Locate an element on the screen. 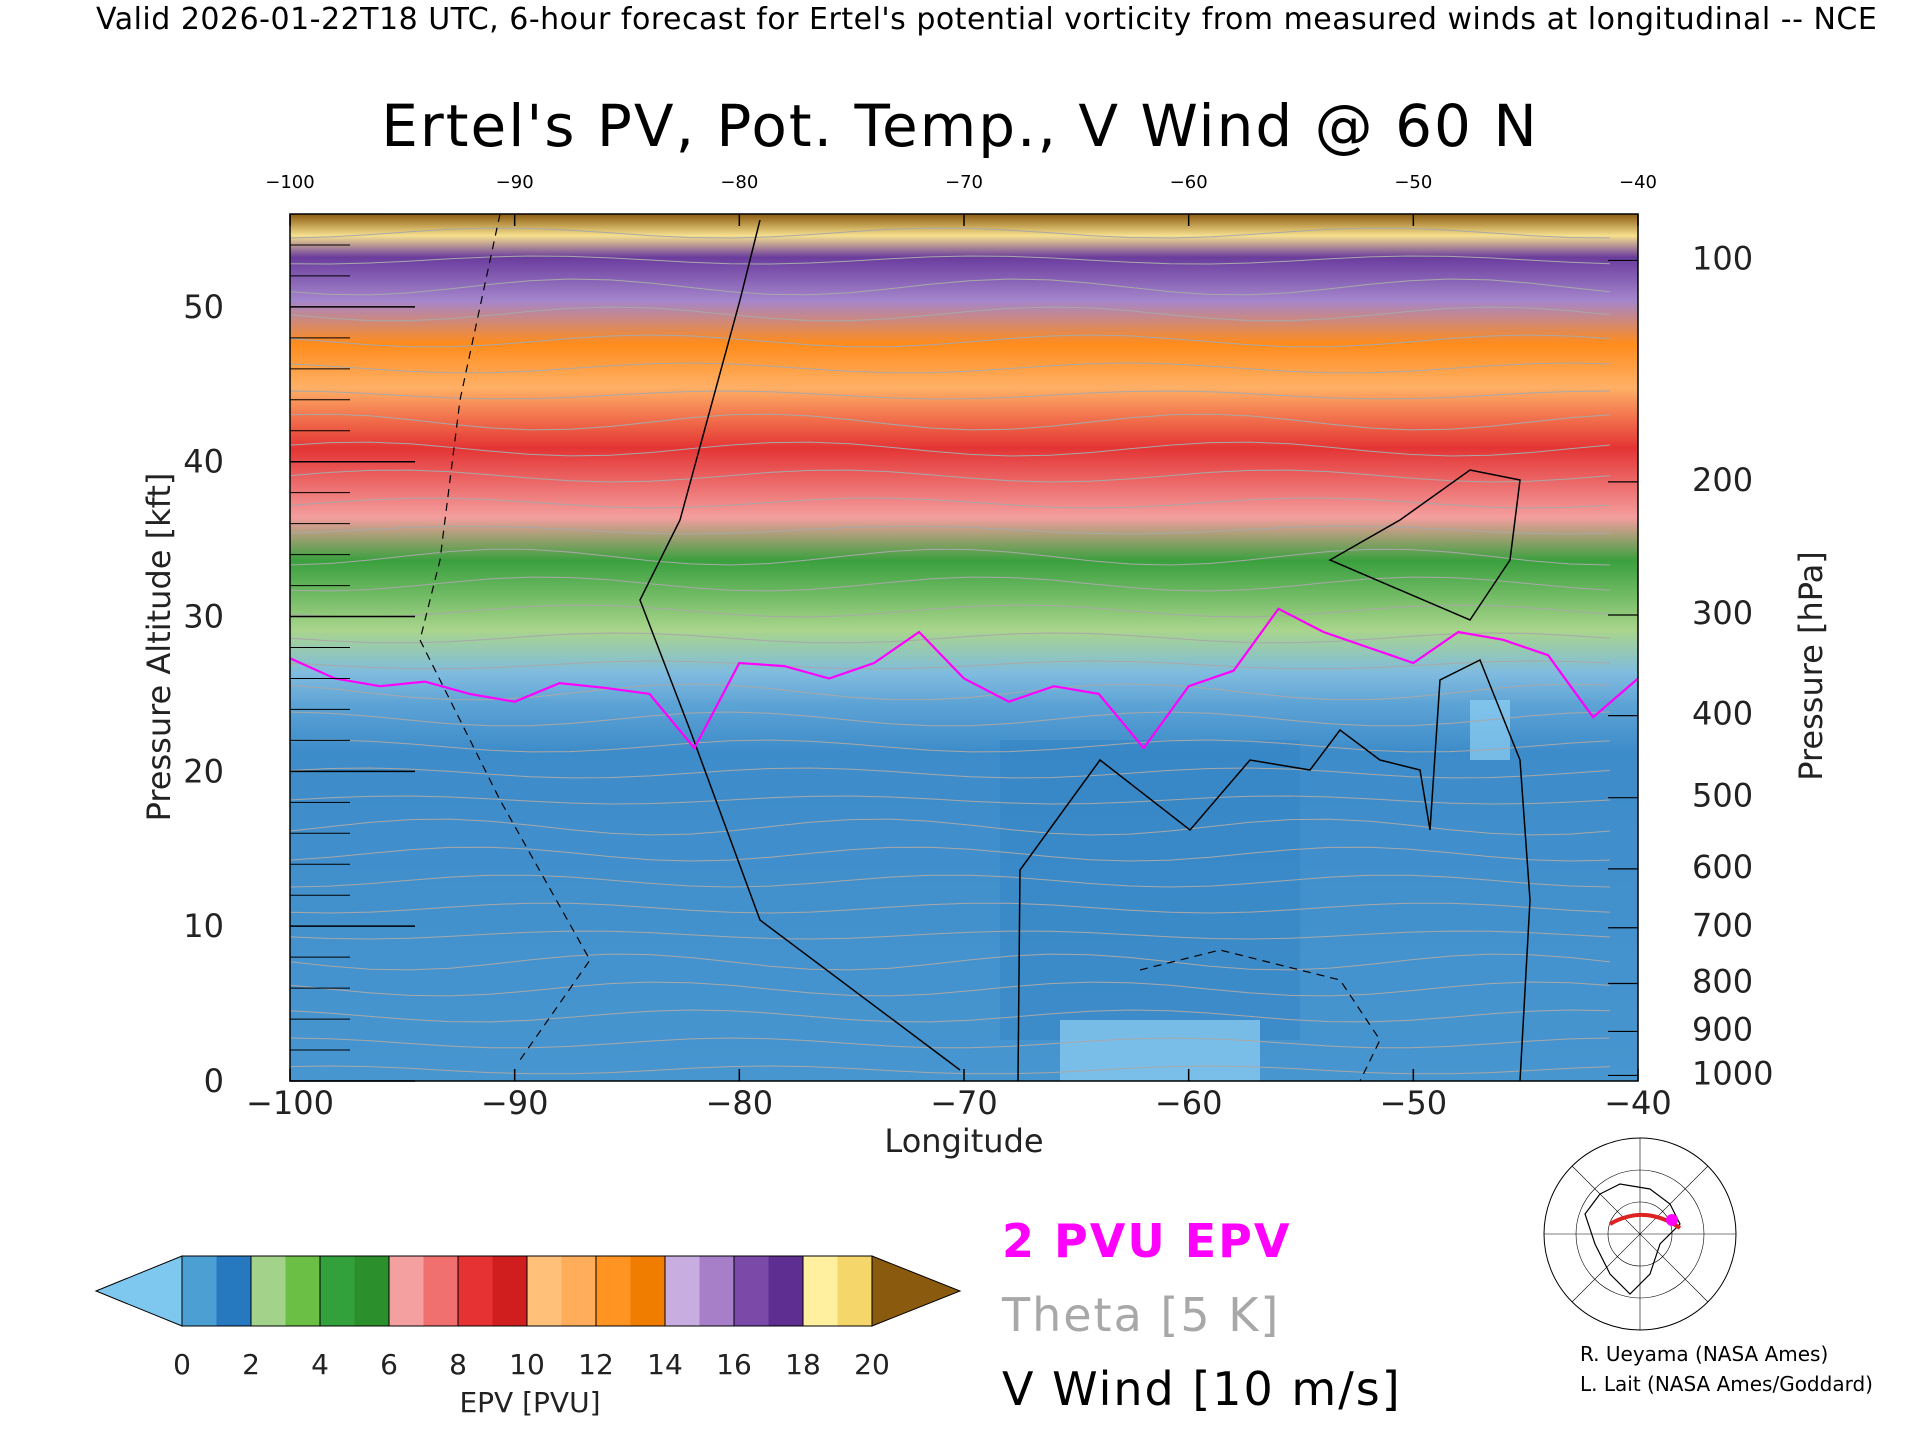 The width and height of the screenshot is (1920, 1440). colorbar-tick-label: 12 is located at coordinates (596, 1364).